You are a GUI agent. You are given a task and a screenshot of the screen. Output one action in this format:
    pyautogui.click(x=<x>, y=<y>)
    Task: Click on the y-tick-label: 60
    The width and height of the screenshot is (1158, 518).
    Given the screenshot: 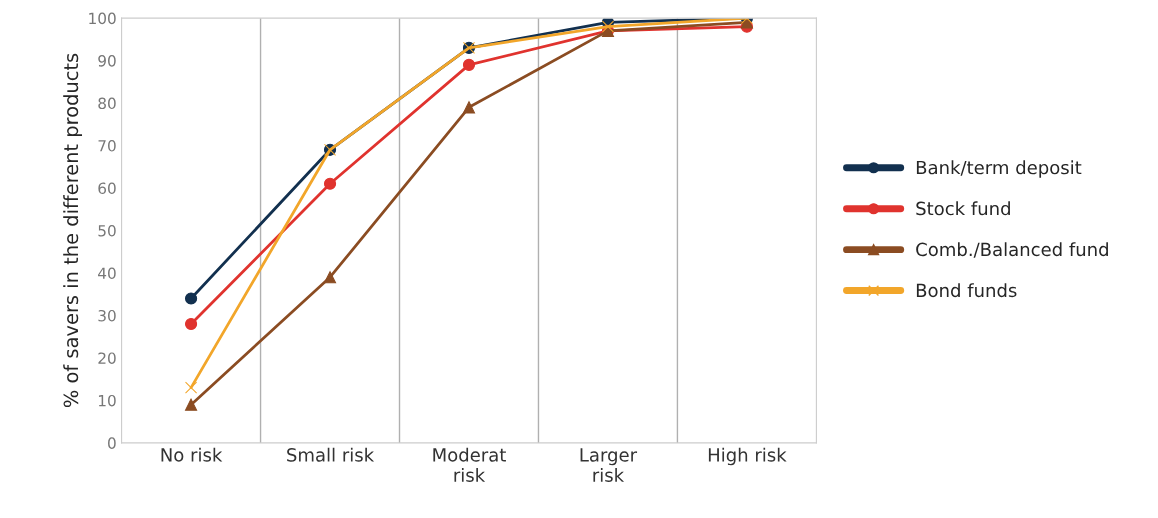 What is the action you would take?
    pyautogui.click(x=107, y=188)
    